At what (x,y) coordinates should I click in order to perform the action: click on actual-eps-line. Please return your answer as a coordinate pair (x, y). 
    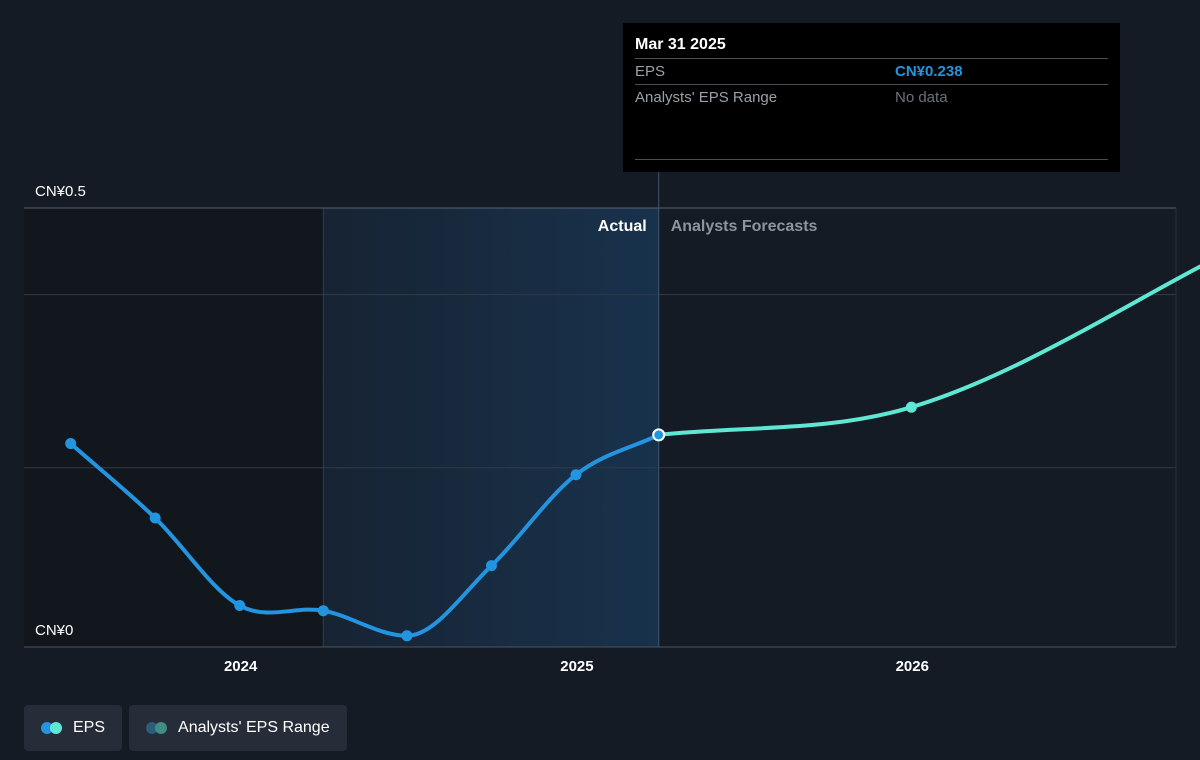
    Looking at the image, I should click on (364, 535).